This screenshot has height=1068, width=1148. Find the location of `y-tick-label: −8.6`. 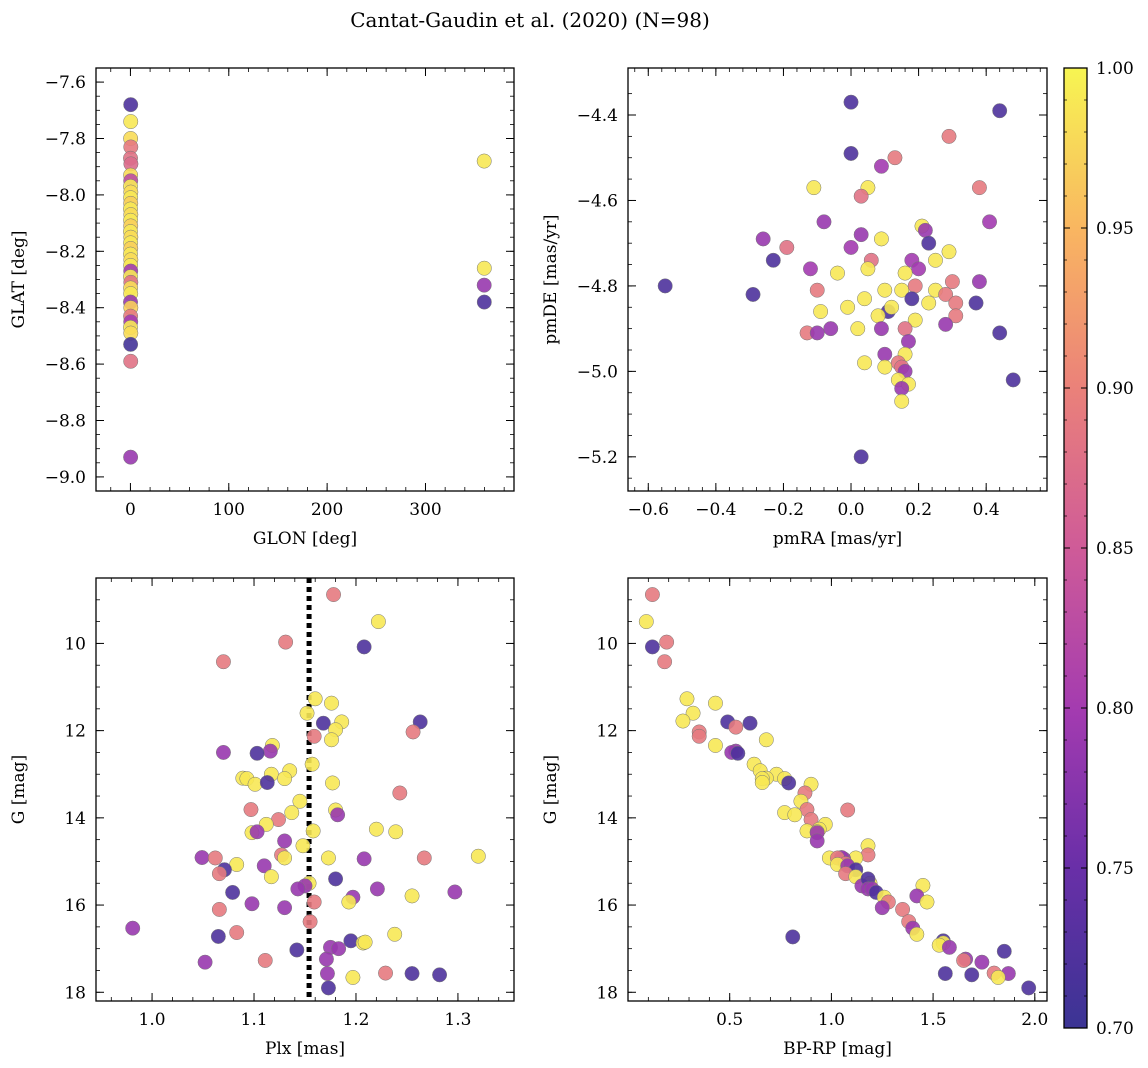

y-tick-label: −8.6 is located at coordinates (65, 365).